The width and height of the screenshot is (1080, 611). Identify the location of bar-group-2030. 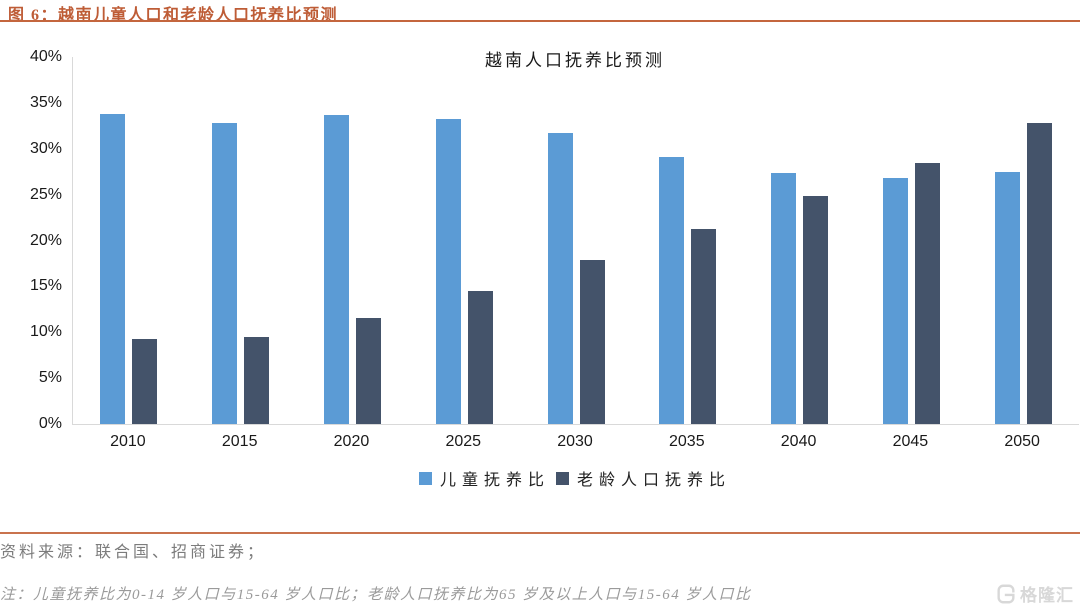
(576, 240).